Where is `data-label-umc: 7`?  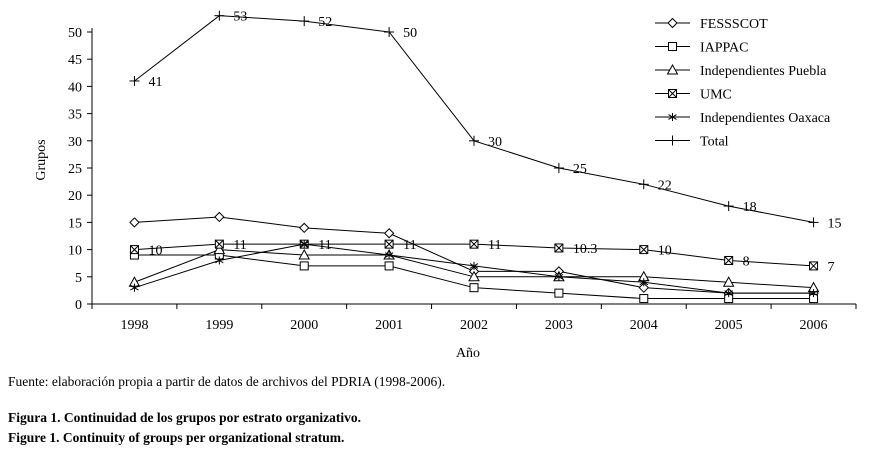 data-label-umc: 7 is located at coordinates (831, 267).